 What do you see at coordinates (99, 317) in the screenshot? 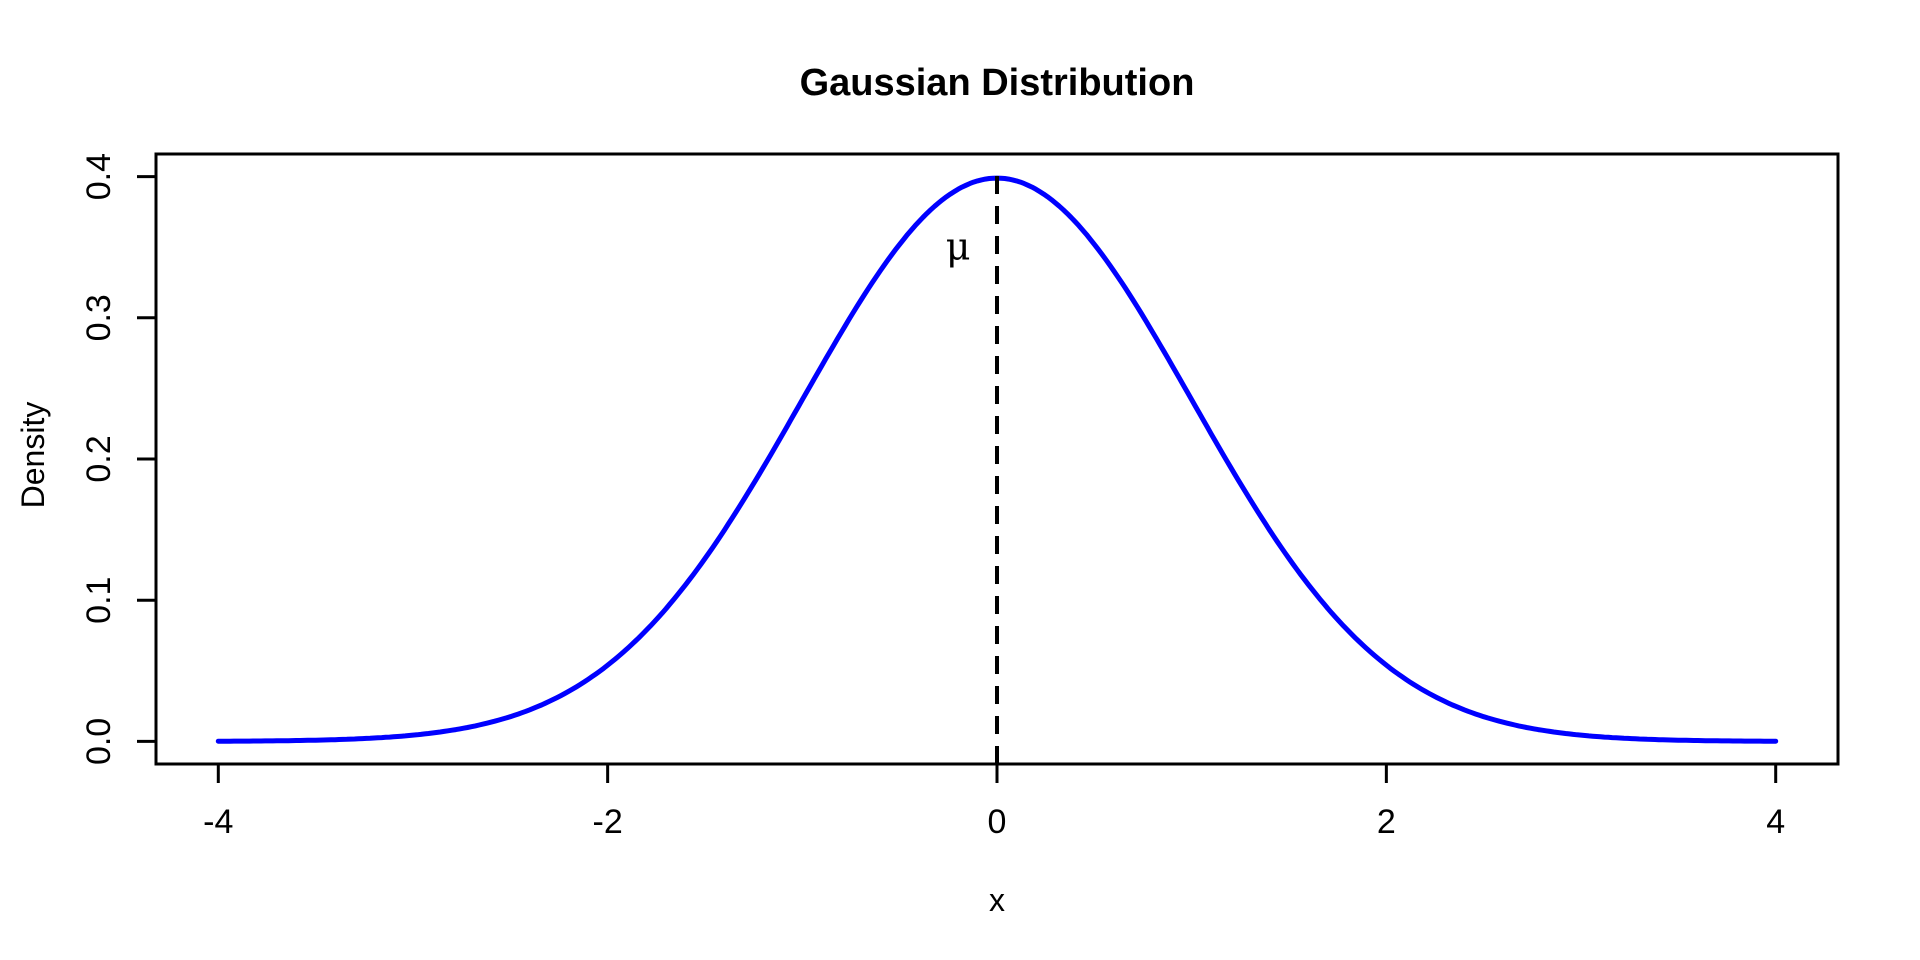
I see `y-tick-label: 0.3` at bounding box center [99, 317].